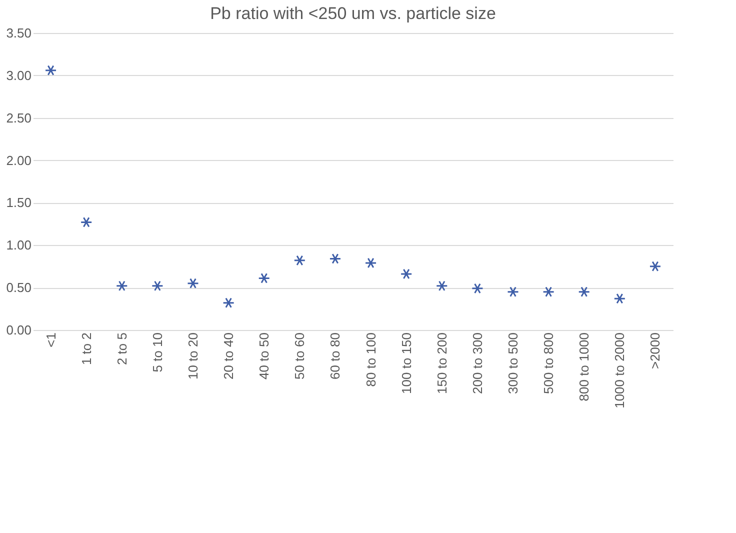  What do you see at coordinates (477, 363) in the screenshot?
I see `x-tick-label: 200 to 300` at bounding box center [477, 363].